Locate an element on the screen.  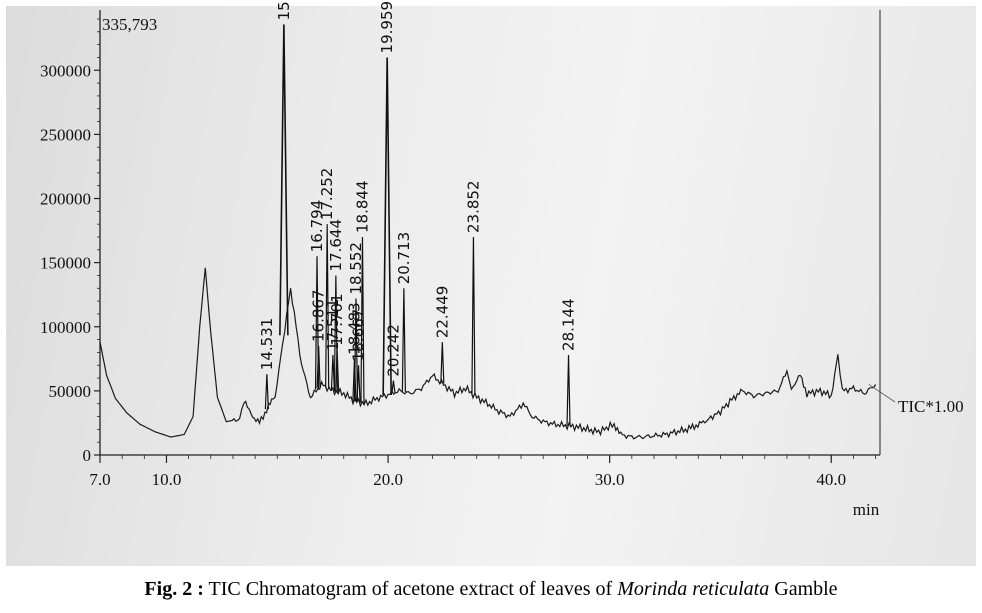
x-tick-label: 20.0 is located at coordinates (388, 479).